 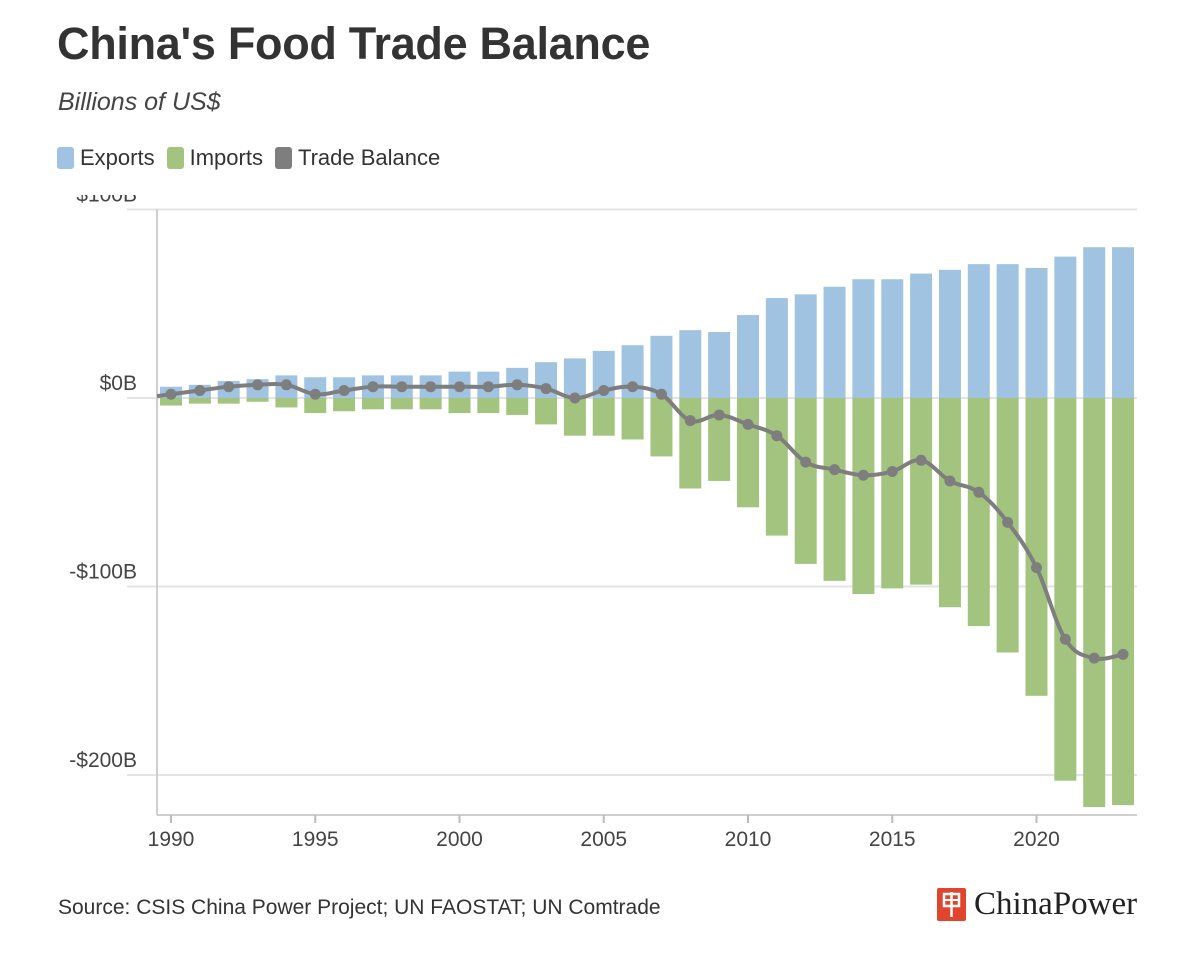 I want to click on y-tick-label: -$200B, so click(x=103, y=760).